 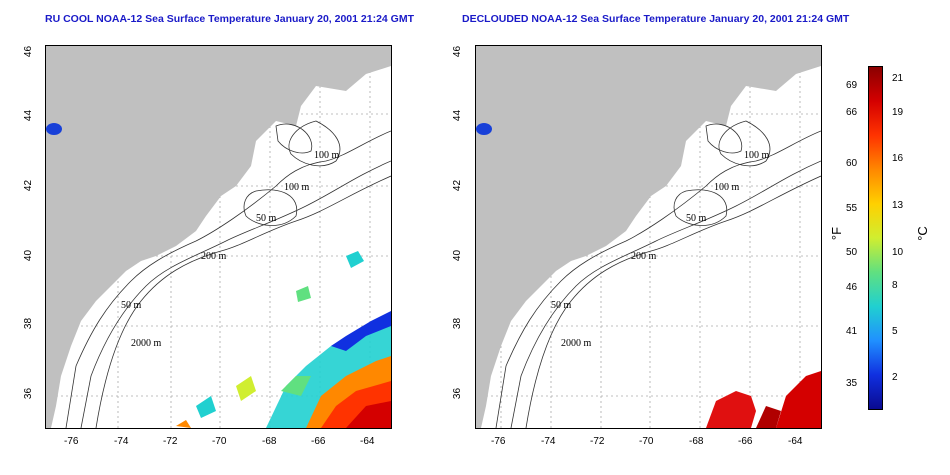 What do you see at coordinates (895, 377) in the screenshot?
I see `c-tick-label: 2` at bounding box center [895, 377].